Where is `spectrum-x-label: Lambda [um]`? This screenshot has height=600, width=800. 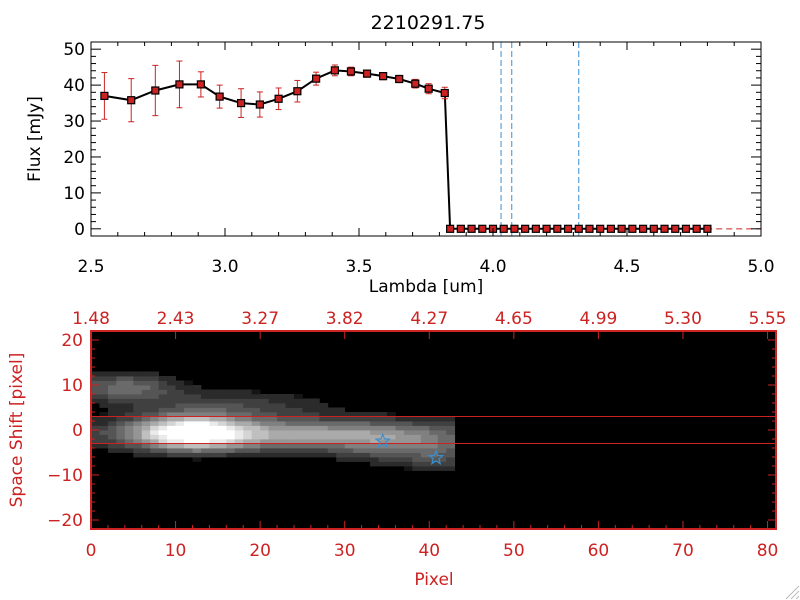 spectrum-x-label: Lambda [um] is located at coordinates (426, 287).